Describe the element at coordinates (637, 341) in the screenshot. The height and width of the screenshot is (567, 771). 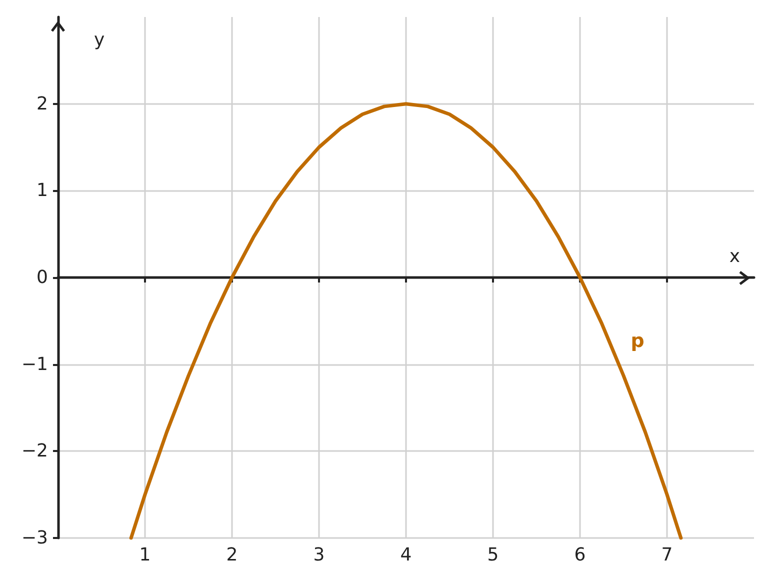
I see `series-label: p` at that location.